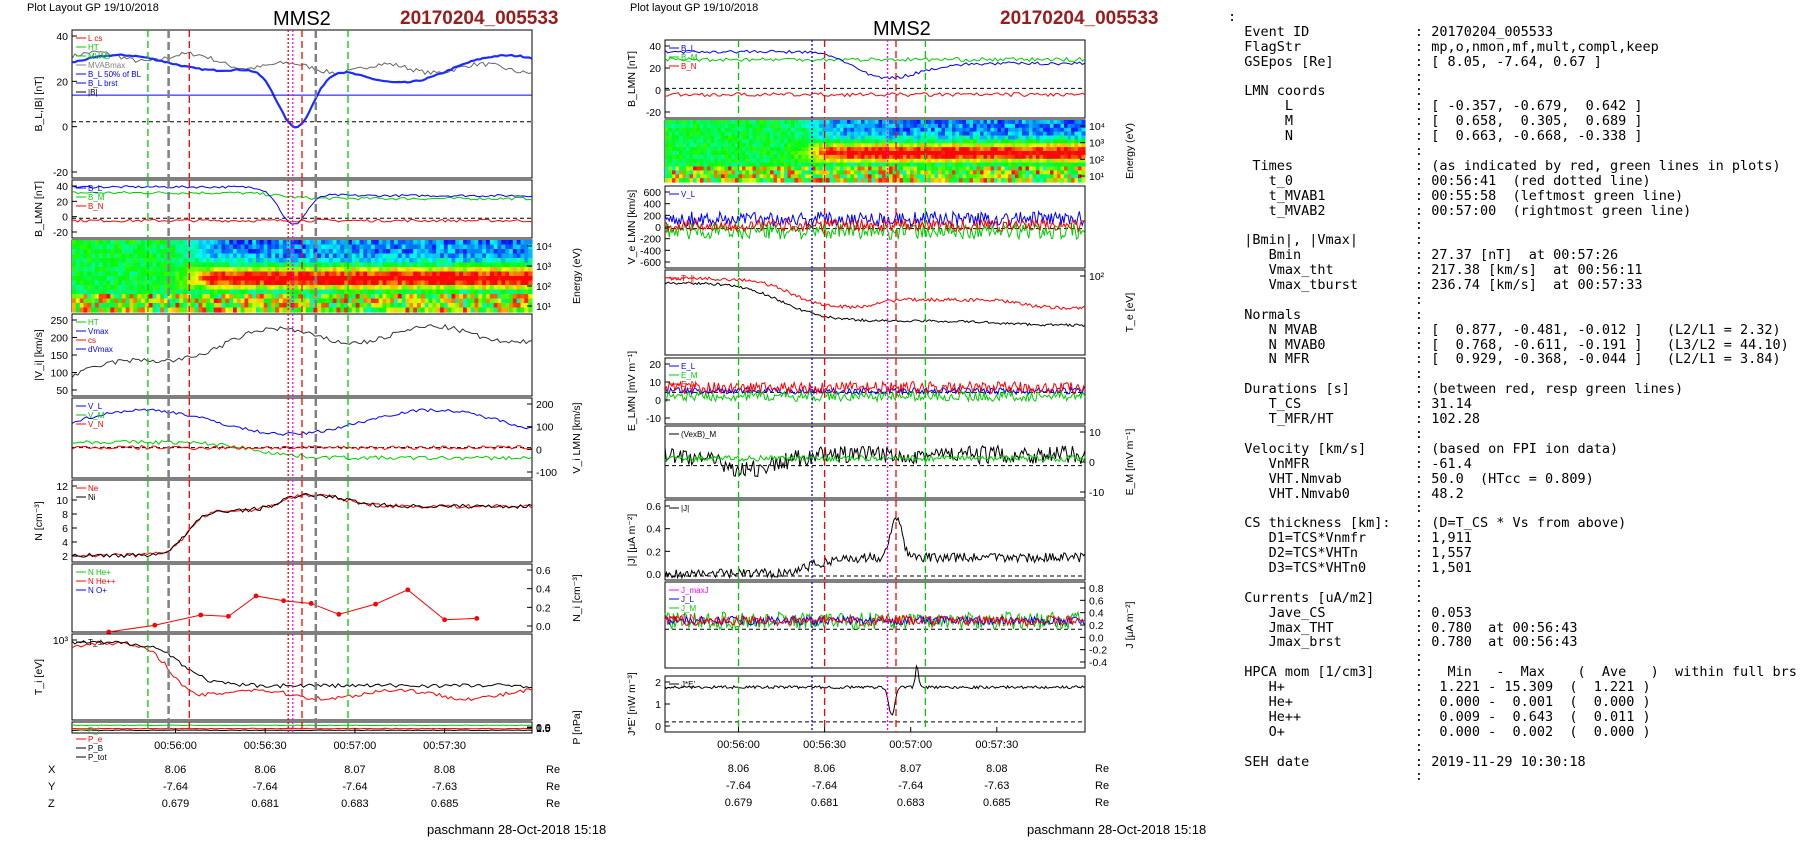  Describe the element at coordinates (653, 552) in the screenshot. I see `tick-label: 0.2` at that location.